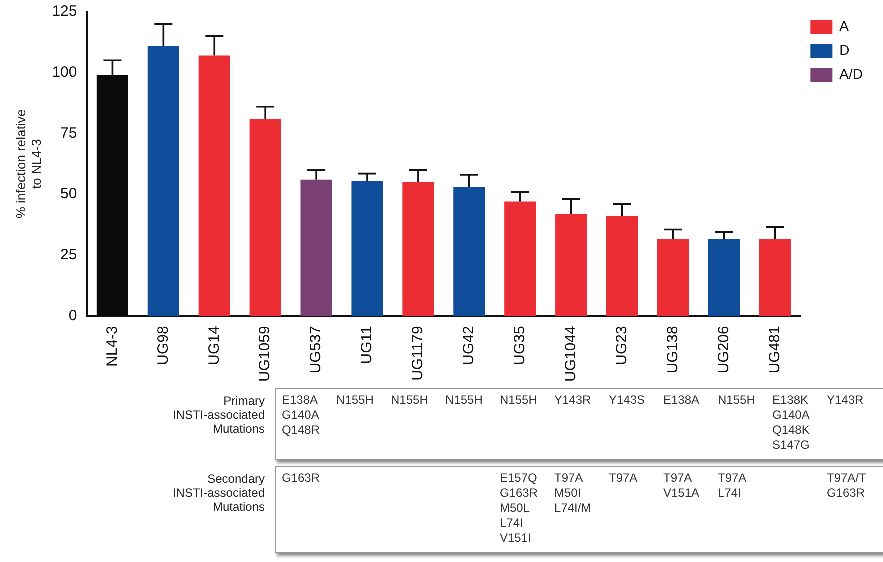  I want to click on x-tick-label: UG1059, so click(265, 354).